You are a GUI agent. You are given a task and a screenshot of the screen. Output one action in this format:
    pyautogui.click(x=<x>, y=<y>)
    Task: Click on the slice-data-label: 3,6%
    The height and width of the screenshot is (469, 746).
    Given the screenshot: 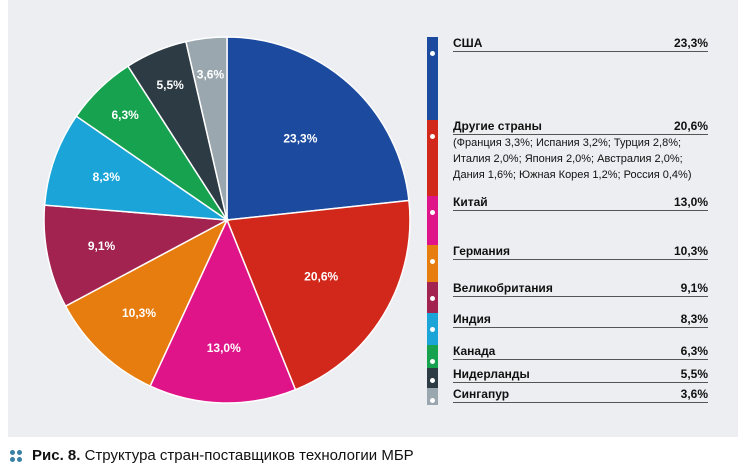 What is the action you would take?
    pyautogui.click(x=211, y=75)
    